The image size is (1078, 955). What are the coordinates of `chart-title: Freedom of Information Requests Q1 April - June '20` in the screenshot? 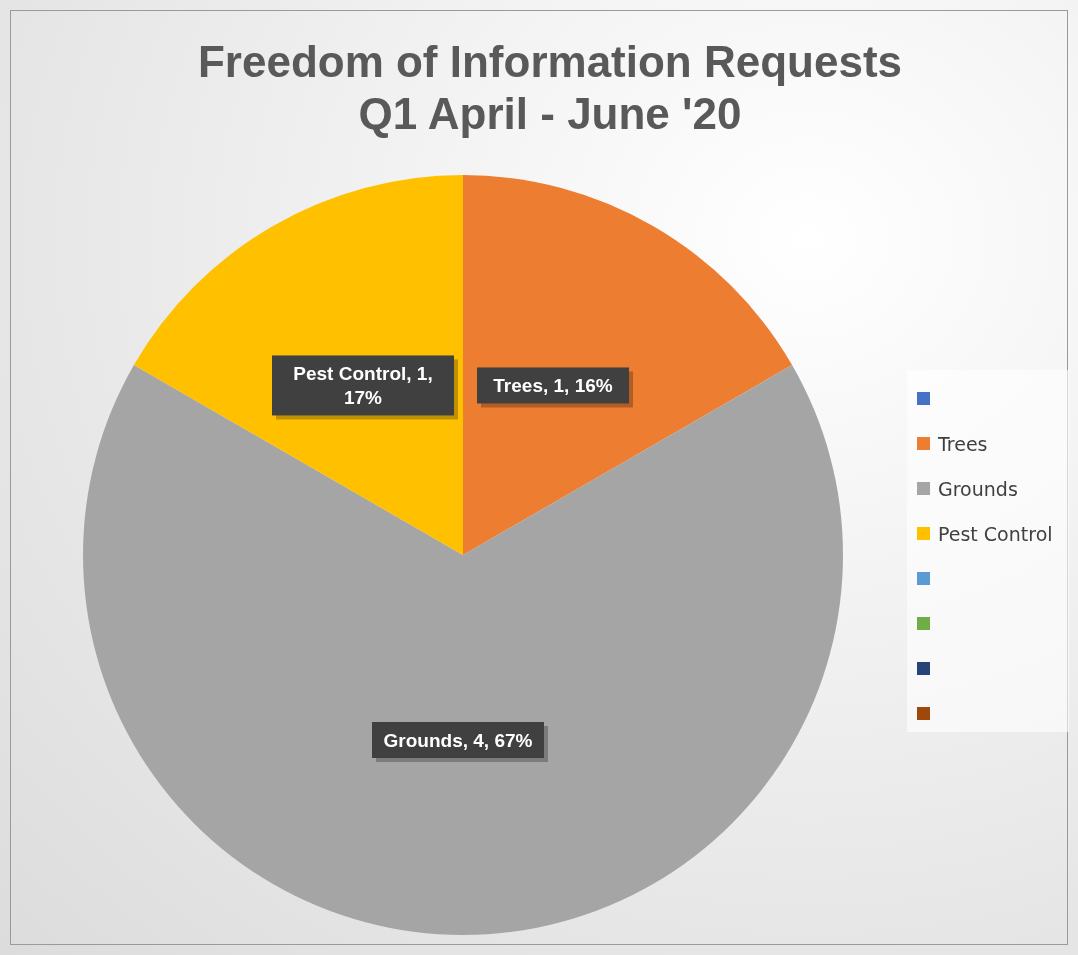 It's located at (550, 88).